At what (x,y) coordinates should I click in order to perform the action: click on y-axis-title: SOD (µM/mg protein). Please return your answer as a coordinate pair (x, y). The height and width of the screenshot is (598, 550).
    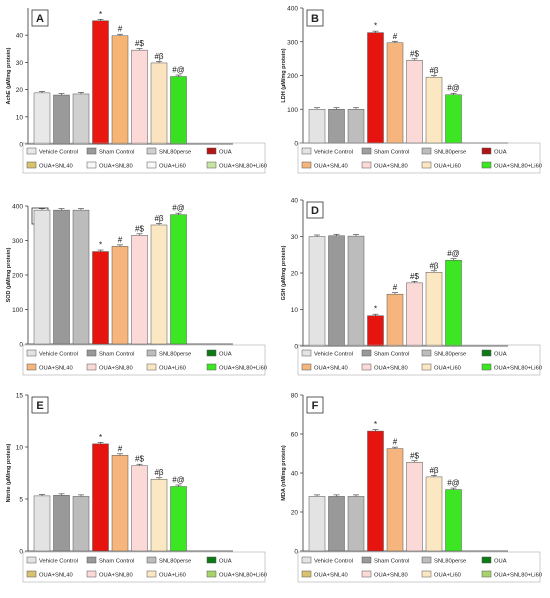
    Looking at the image, I should click on (9, 274).